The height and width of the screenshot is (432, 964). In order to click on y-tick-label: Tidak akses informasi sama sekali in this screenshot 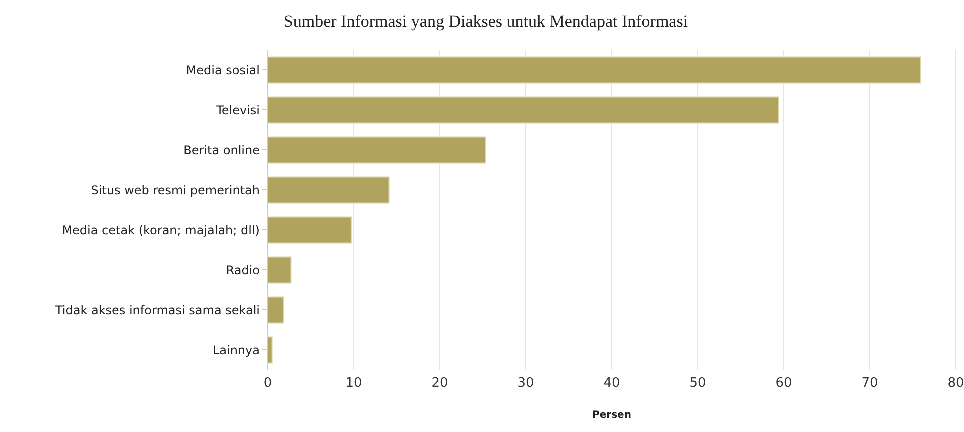, I will do `click(157, 310)`.